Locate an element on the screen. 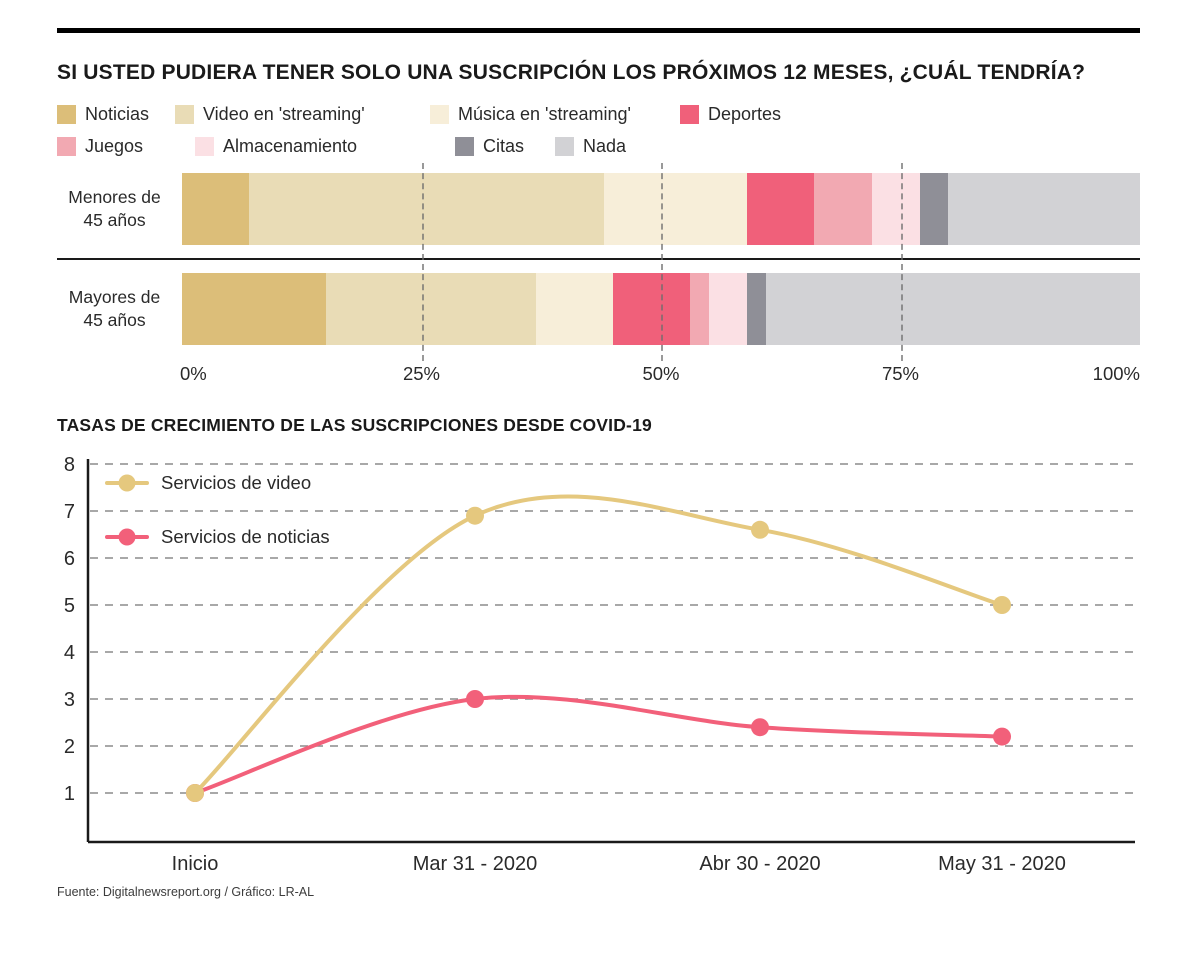 The height and width of the screenshot is (964, 1200). x-tick-label: 50% is located at coordinates (661, 373).